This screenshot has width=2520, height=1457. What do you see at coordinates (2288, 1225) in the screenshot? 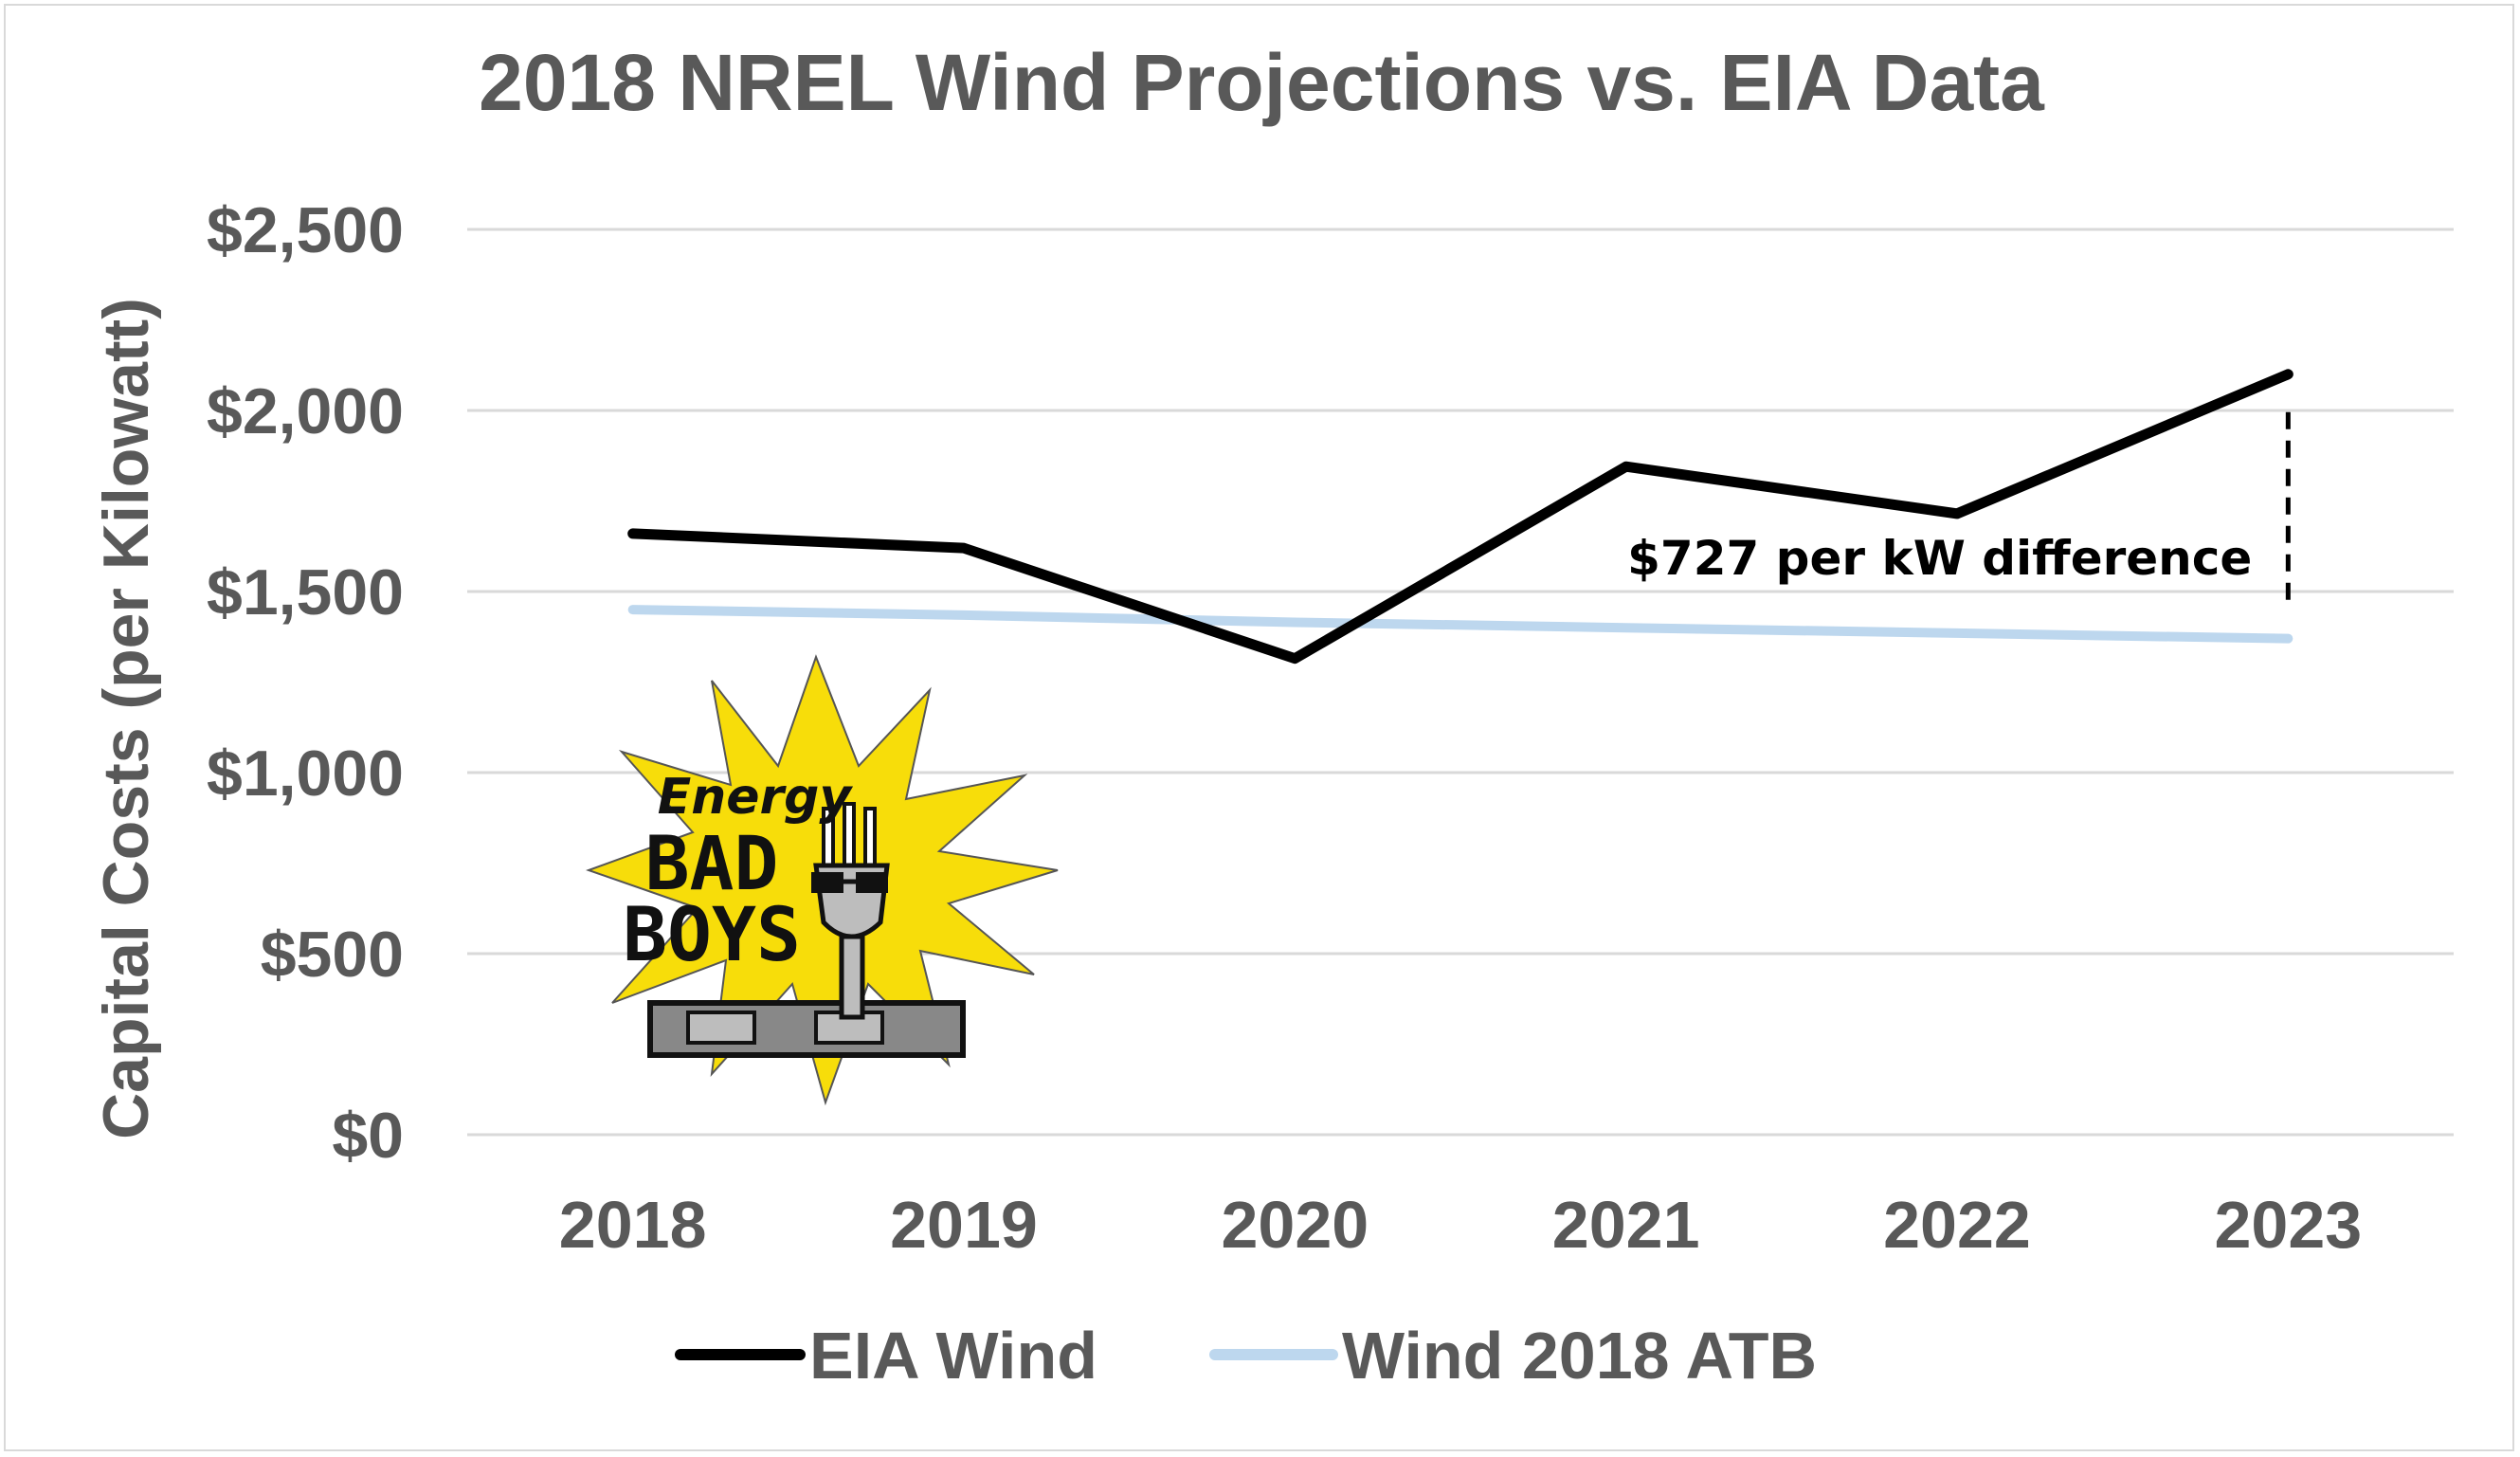
I see `x-tick-label: 2023` at bounding box center [2288, 1225].